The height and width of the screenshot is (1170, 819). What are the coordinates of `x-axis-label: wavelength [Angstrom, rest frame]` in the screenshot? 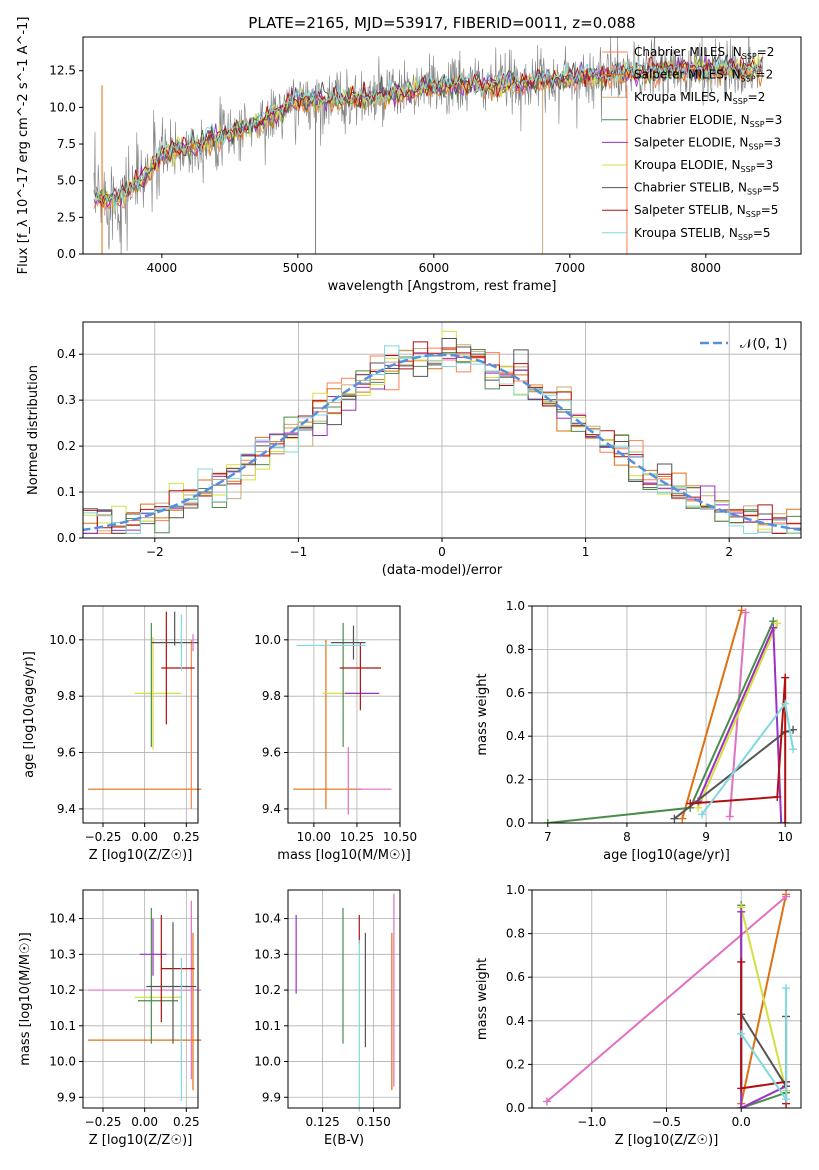 It's located at (442, 286).